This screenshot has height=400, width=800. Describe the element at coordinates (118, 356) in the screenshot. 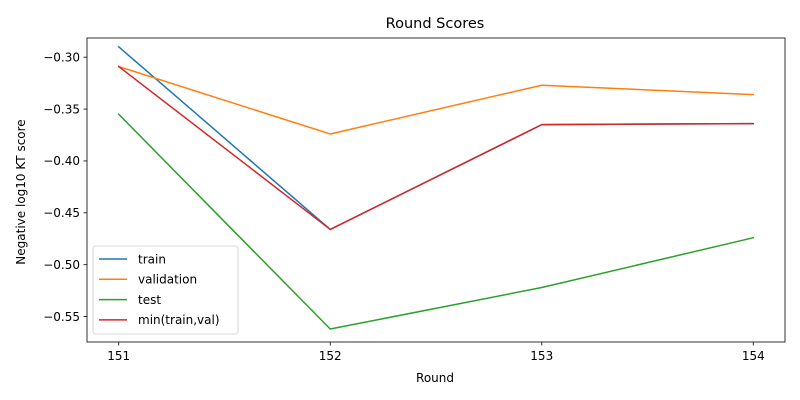

I see `x-tick-label: 151` at that location.